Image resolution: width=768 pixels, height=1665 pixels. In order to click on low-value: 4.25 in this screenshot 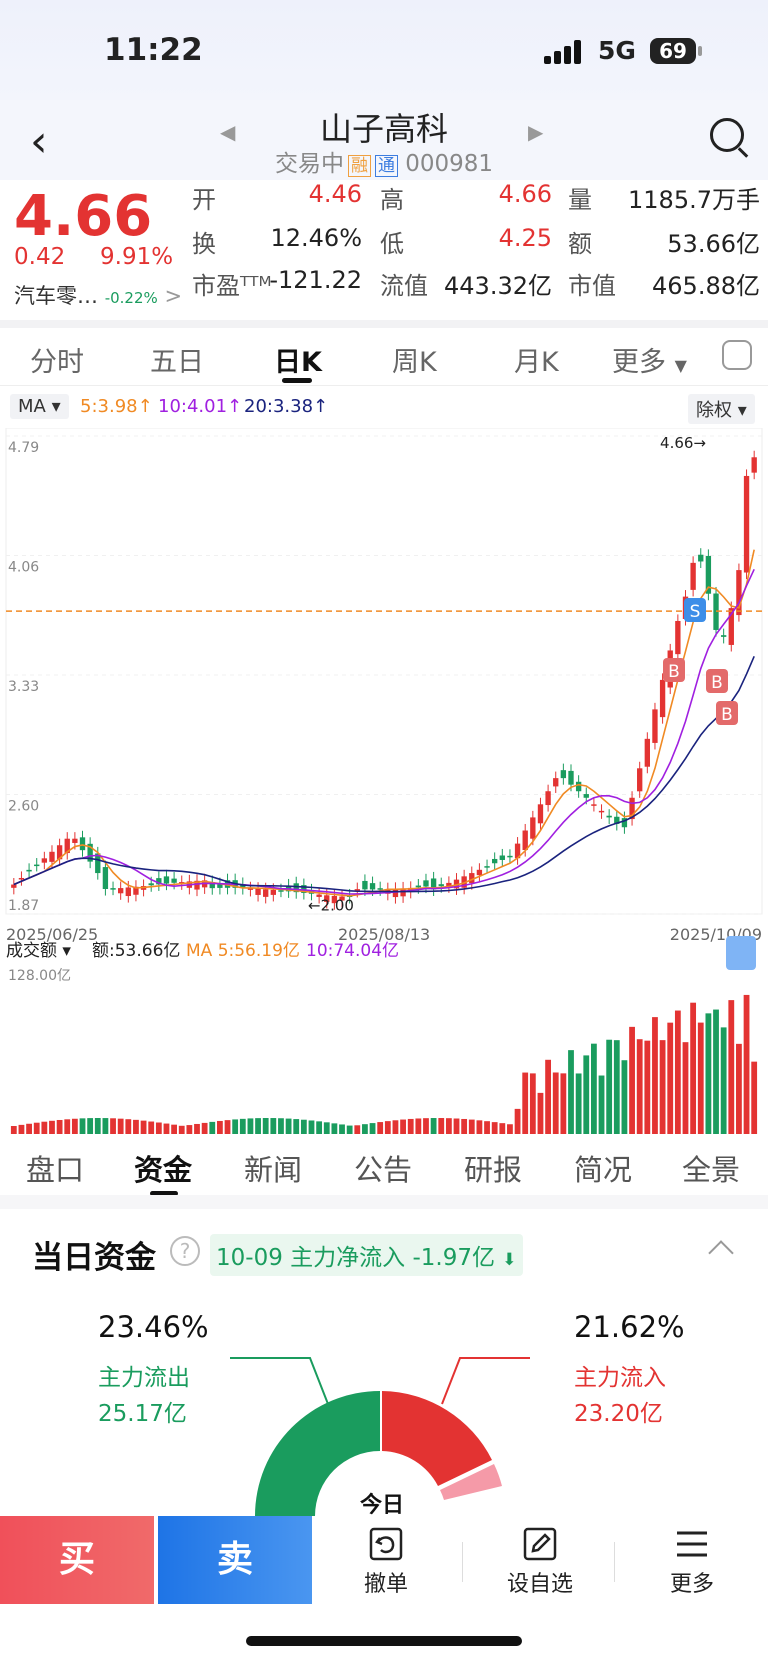, I will do `click(525, 238)`.